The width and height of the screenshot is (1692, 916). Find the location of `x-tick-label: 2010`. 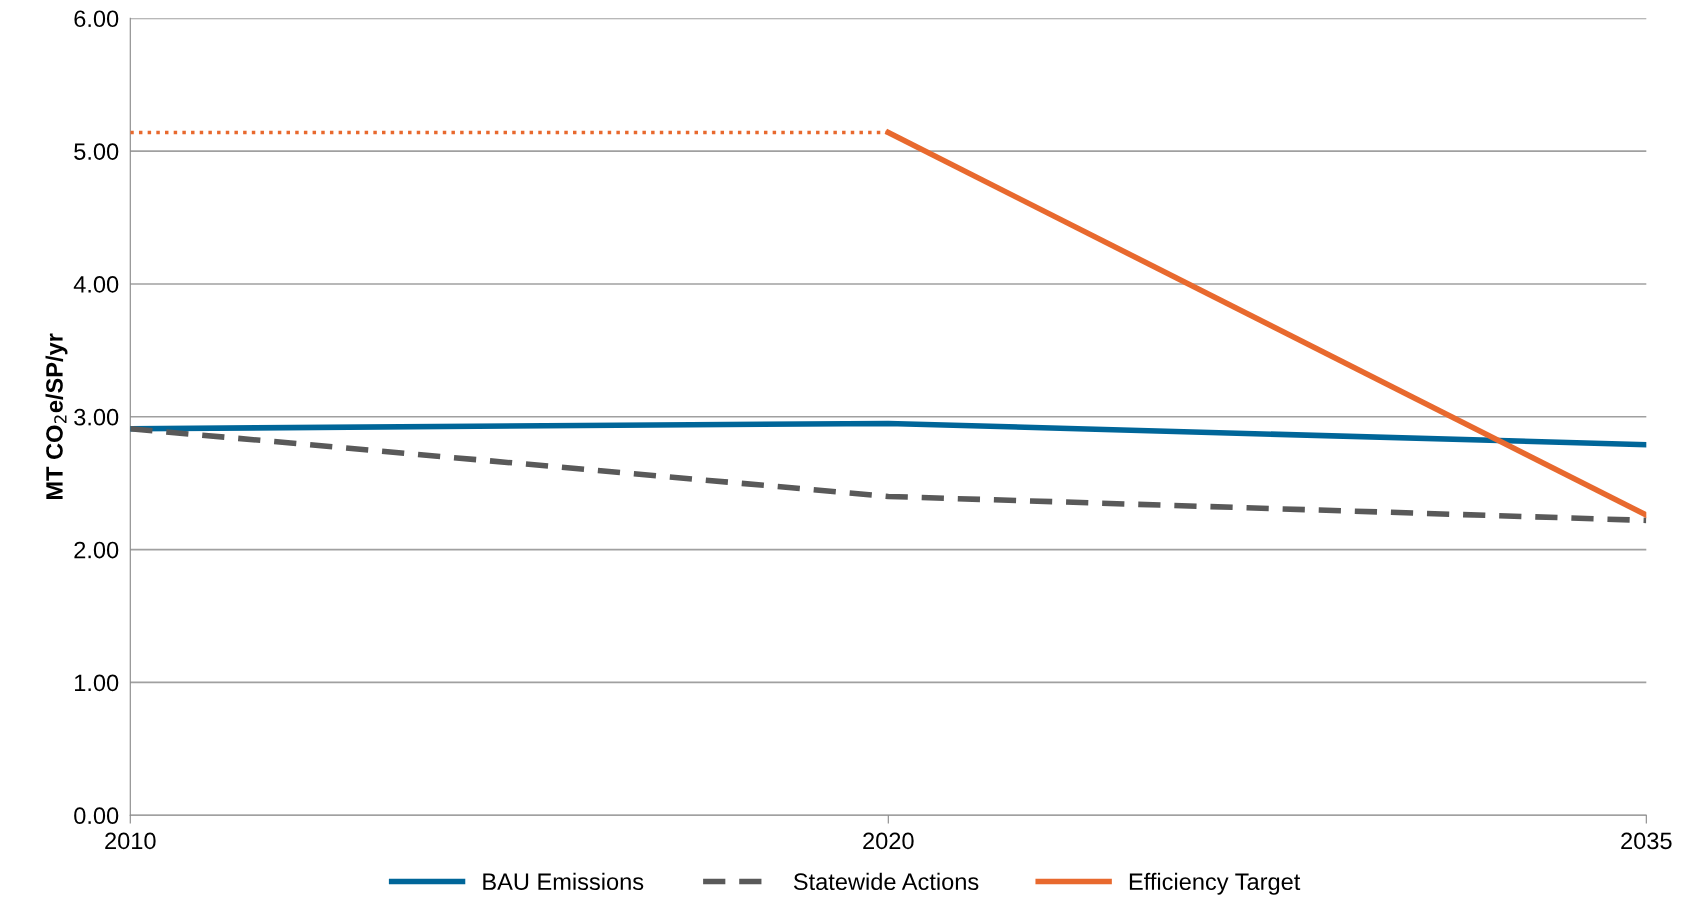

x-tick-label: 2010 is located at coordinates (130, 841).